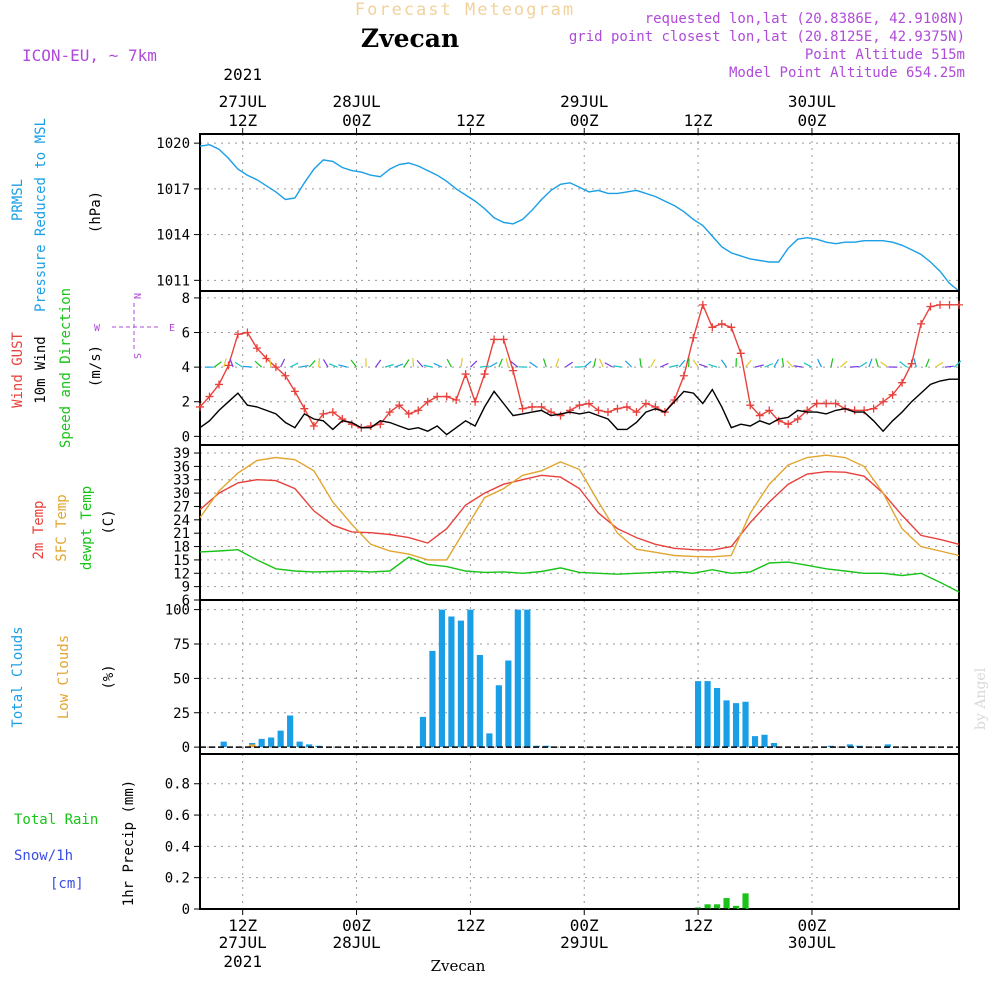 Image resolution: width=1000 pixels, height=1000 pixels. I want to click on temp-label-dewpt: dewpt Temp, so click(87, 528).